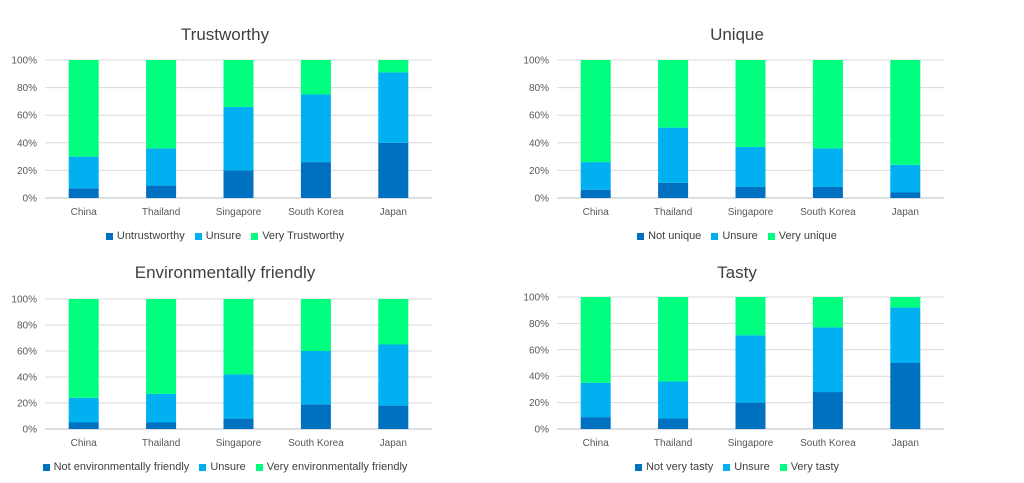 The width and height of the screenshot is (1024, 483). I want to click on legend-item: Not very tasty, so click(674, 467).